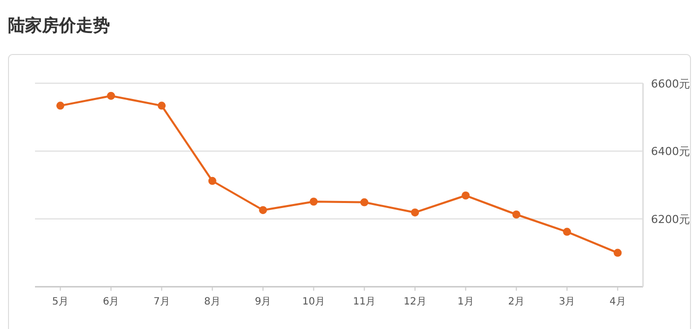  I want to click on x-tick-label: 5月, so click(60, 302).